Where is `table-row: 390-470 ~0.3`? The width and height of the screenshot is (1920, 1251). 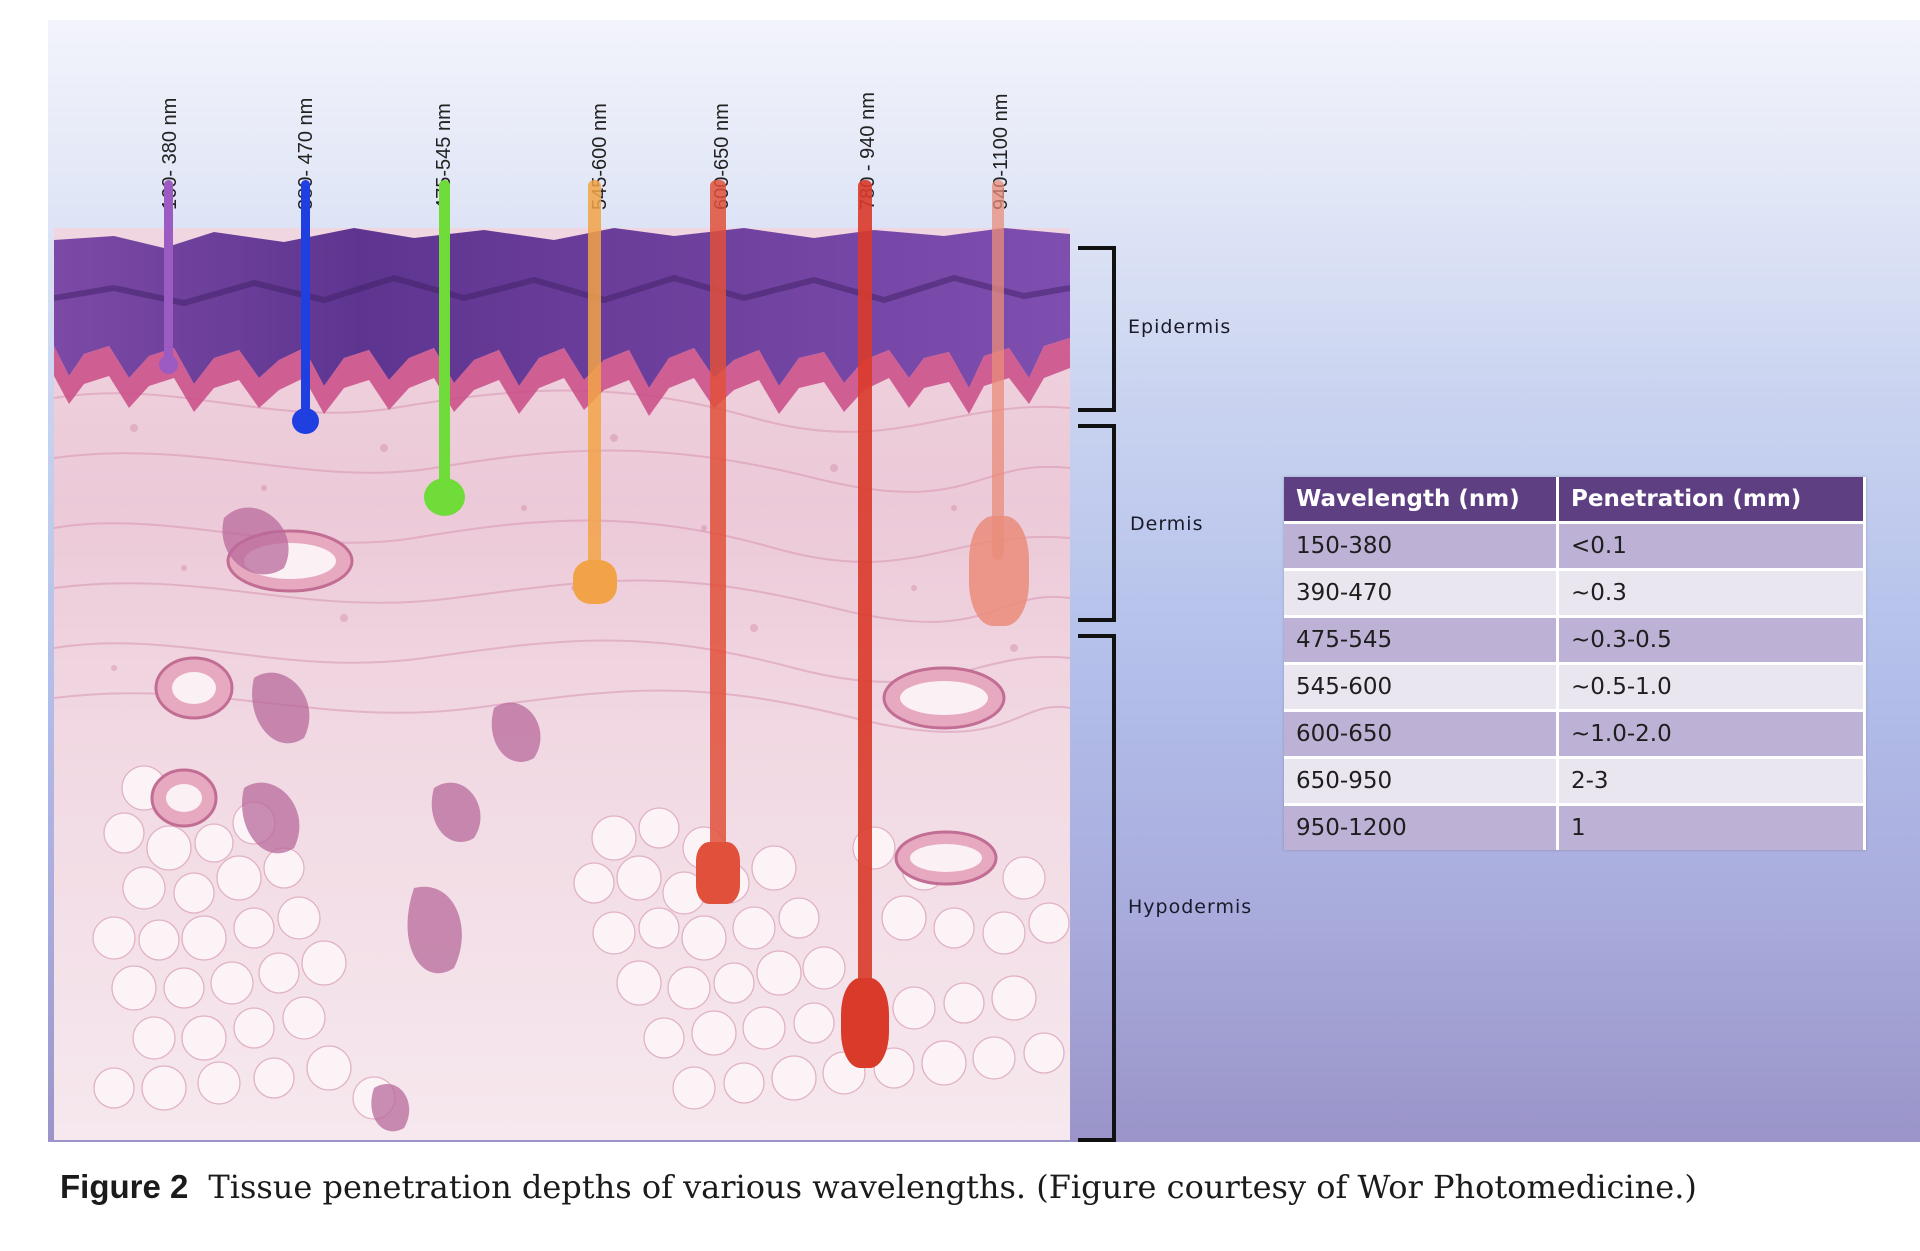 table-row: 390-470 ~0.3 is located at coordinates (1575, 592).